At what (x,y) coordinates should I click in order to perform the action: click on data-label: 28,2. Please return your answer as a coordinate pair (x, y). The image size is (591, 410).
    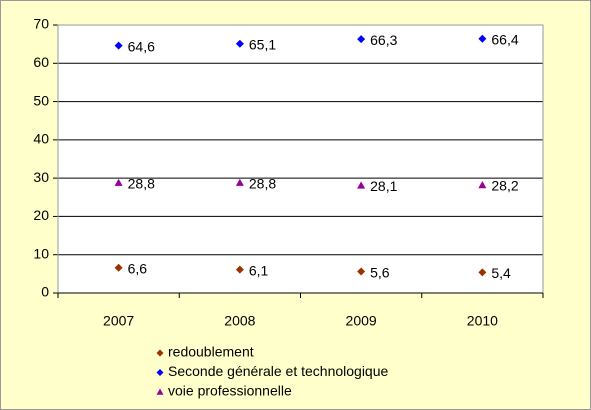
    Looking at the image, I should click on (504, 186).